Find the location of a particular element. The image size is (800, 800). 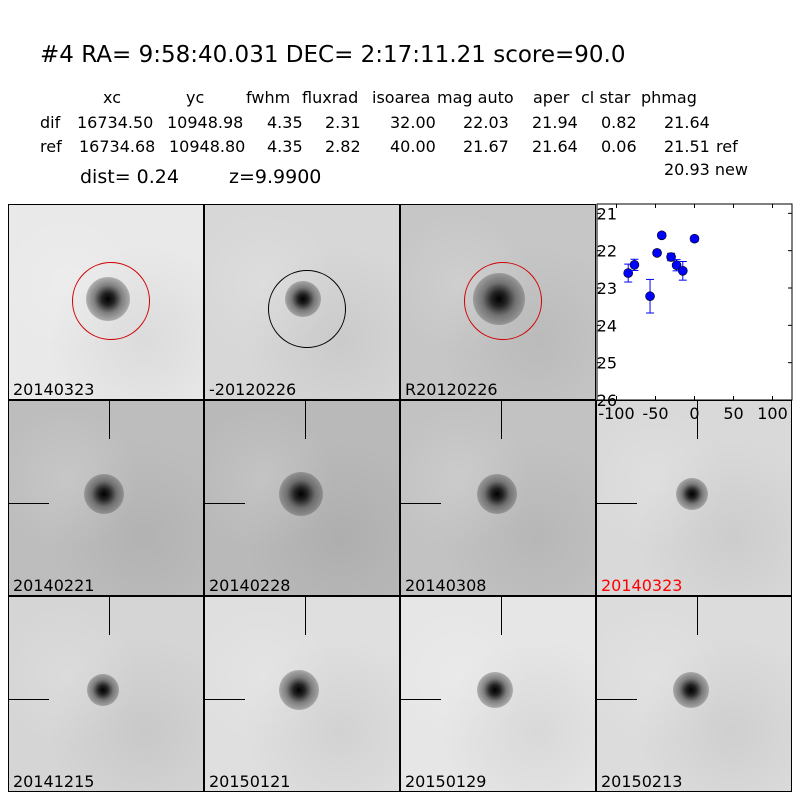

plot-area is located at coordinates (694, 302).